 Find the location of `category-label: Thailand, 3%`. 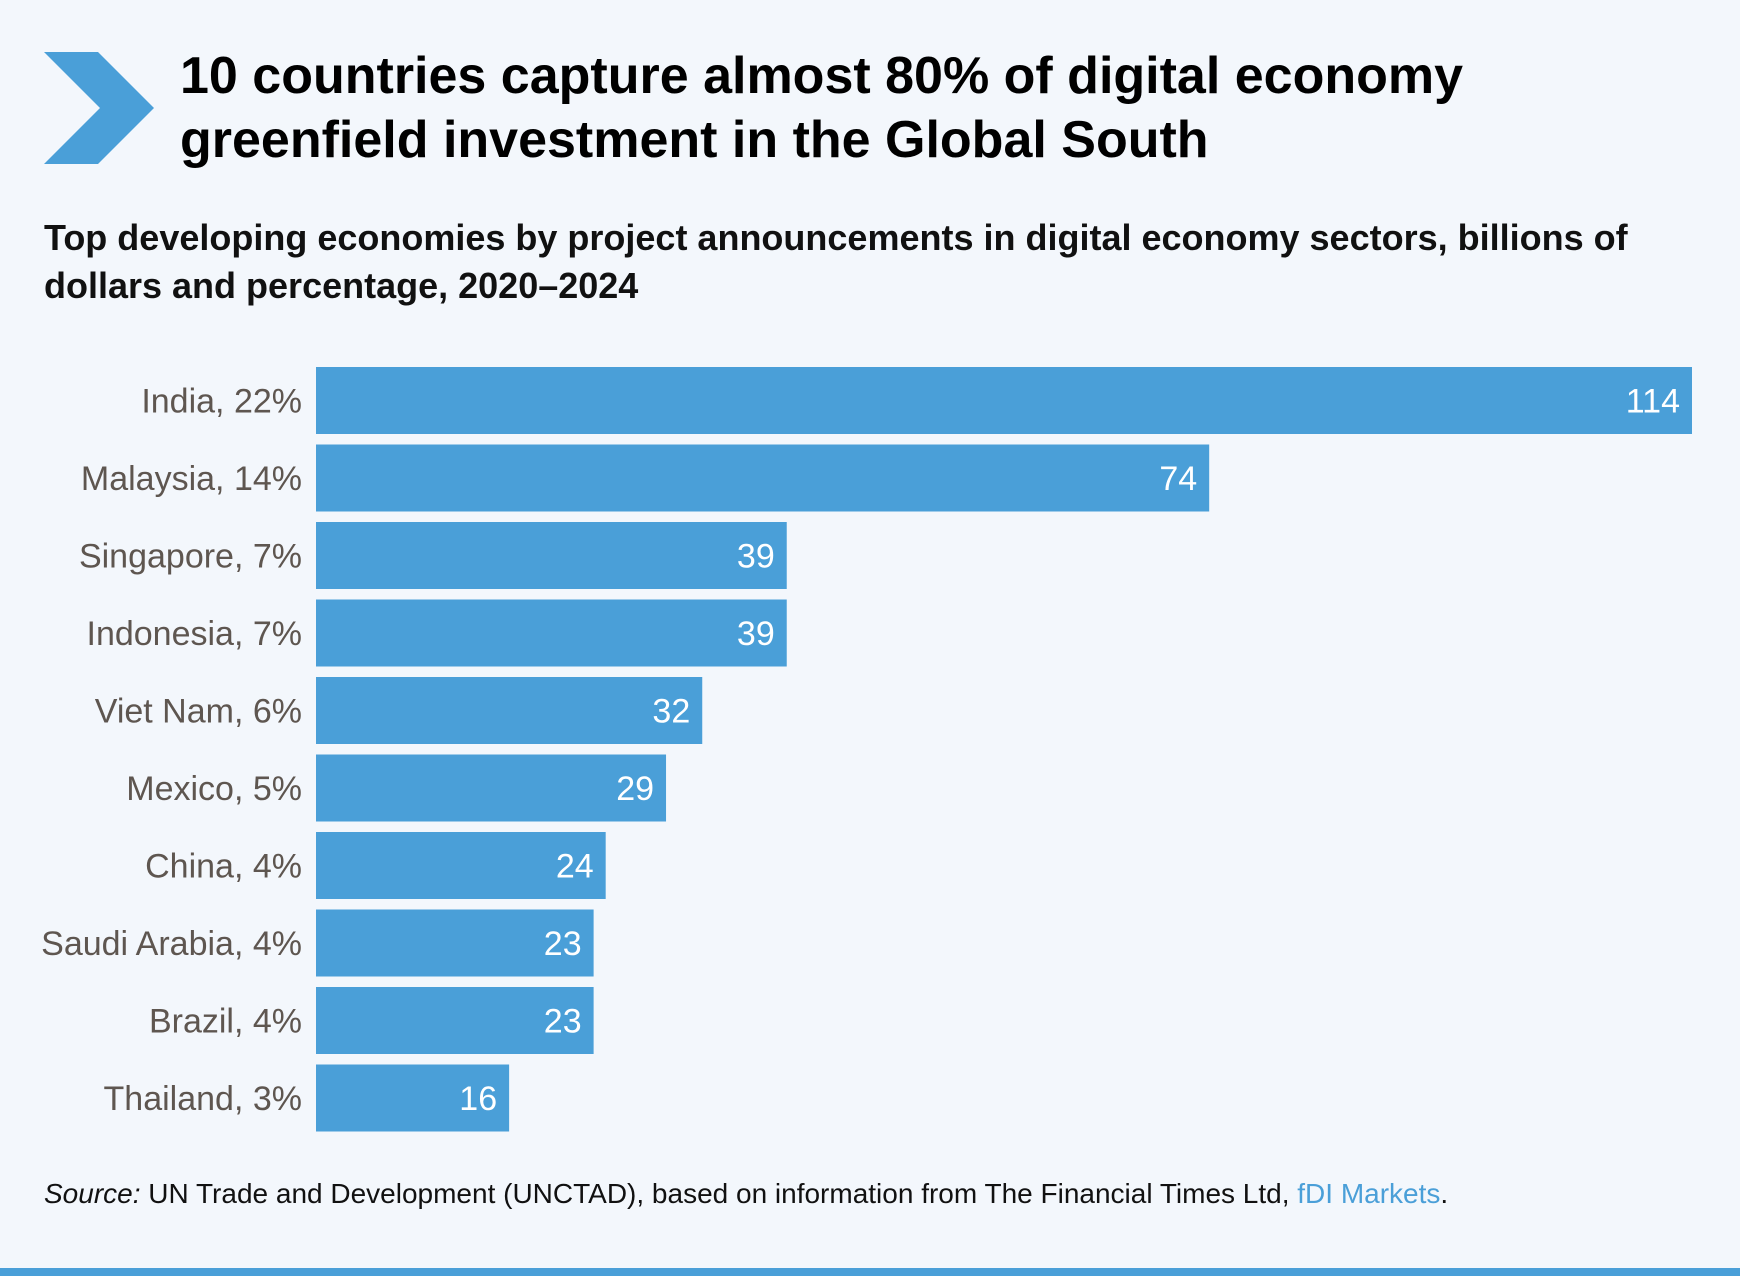

category-label: Thailand, 3% is located at coordinates (203, 1099).